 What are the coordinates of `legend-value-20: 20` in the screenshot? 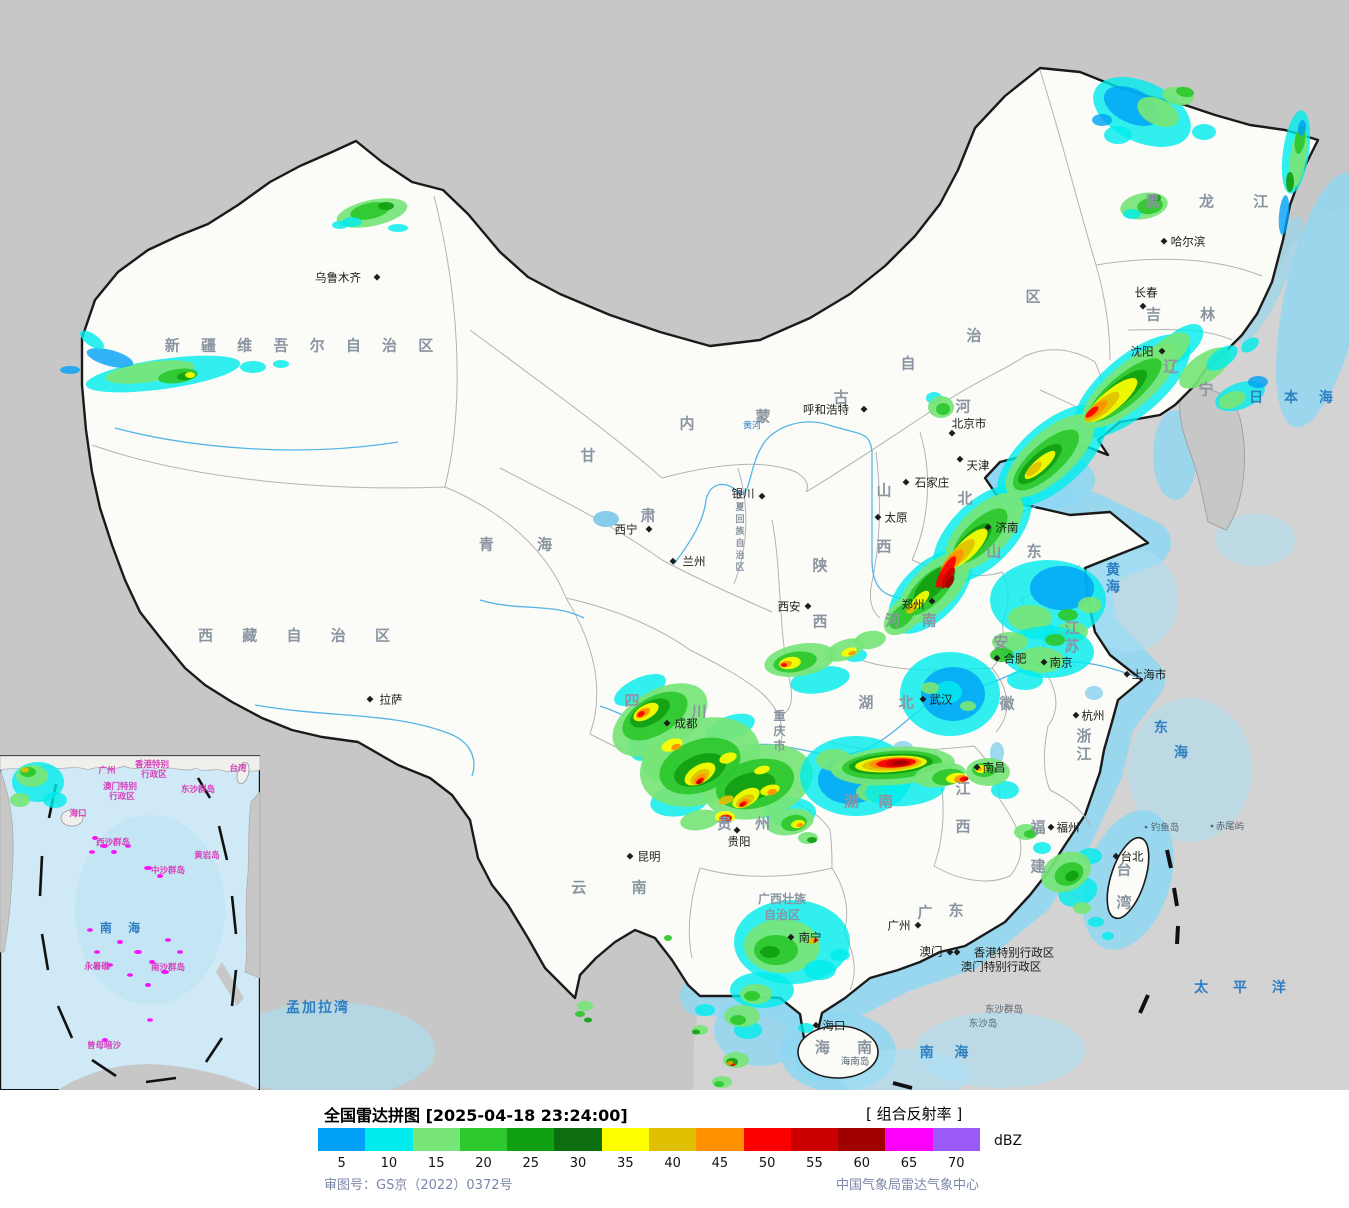 It's located at (483, 1163).